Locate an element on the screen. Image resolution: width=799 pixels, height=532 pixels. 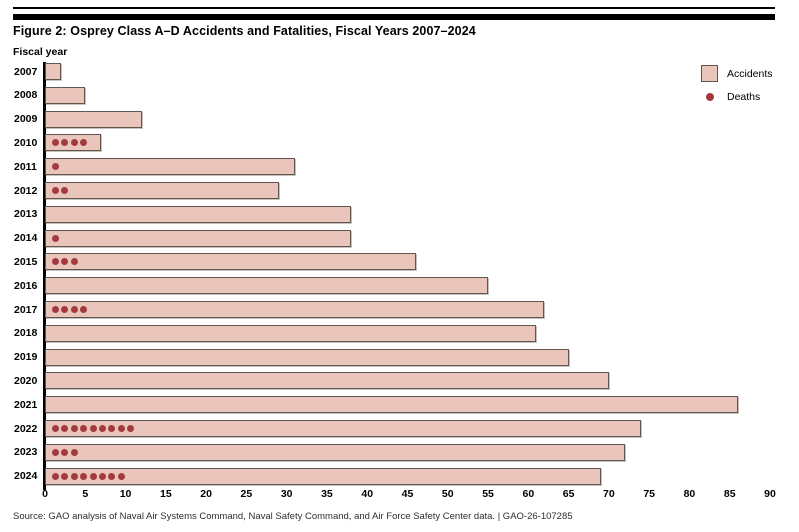
year-label: 2020 is located at coordinates (26, 380).